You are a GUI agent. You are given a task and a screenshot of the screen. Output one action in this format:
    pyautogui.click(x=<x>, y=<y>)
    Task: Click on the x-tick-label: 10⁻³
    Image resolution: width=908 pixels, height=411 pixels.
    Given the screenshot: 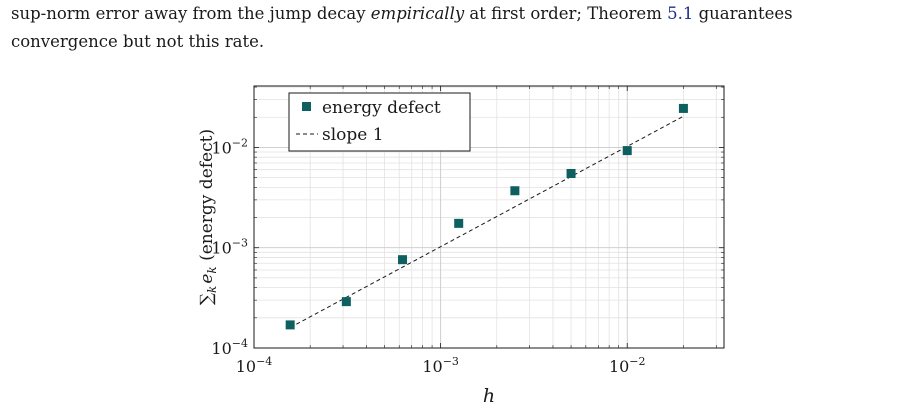 What is the action you would take?
    pyautogui.click(x=440, y=365)
    